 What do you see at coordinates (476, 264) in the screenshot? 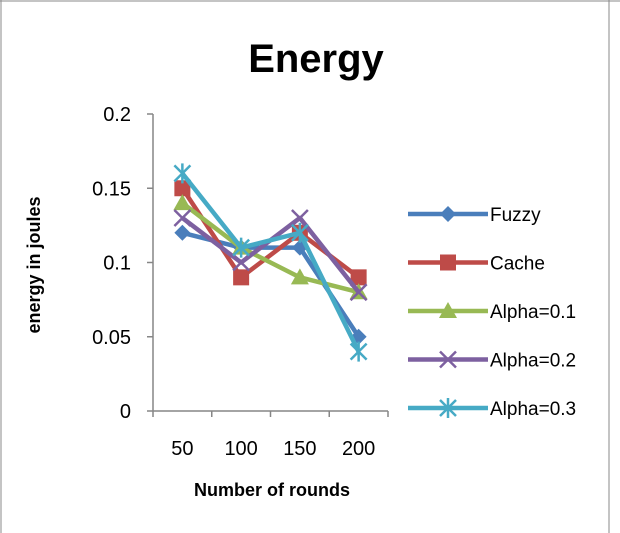
I see `legend-item: Cache` at bounding box center [476, 264].